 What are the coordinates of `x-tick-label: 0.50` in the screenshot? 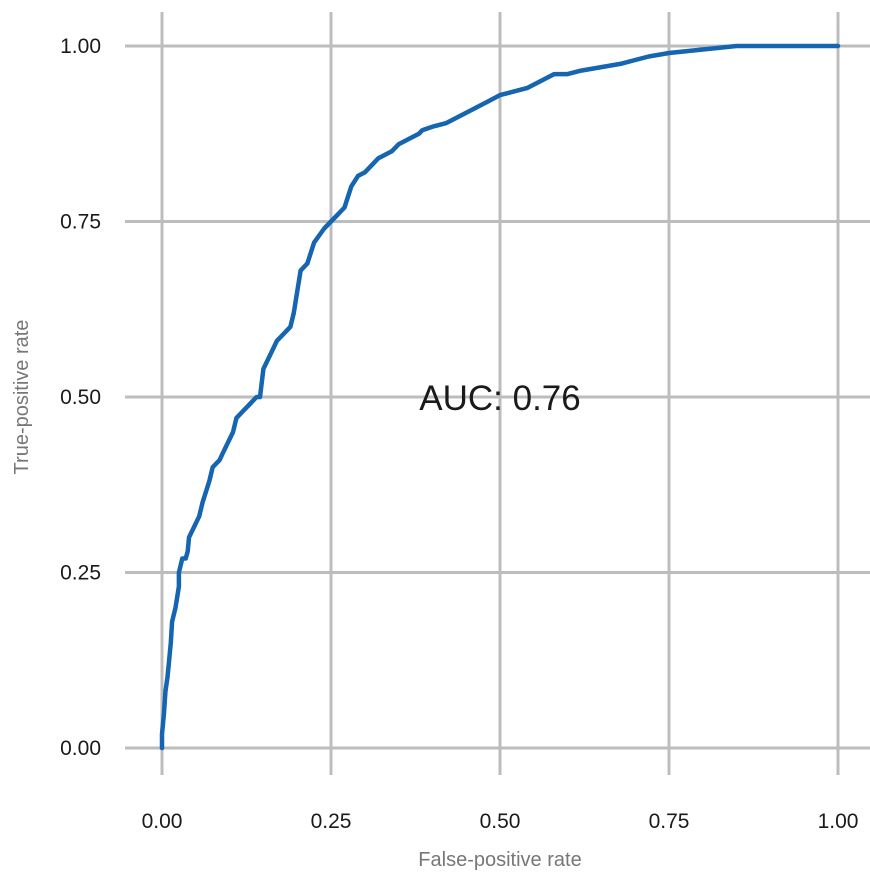 It's located at (500, 821).